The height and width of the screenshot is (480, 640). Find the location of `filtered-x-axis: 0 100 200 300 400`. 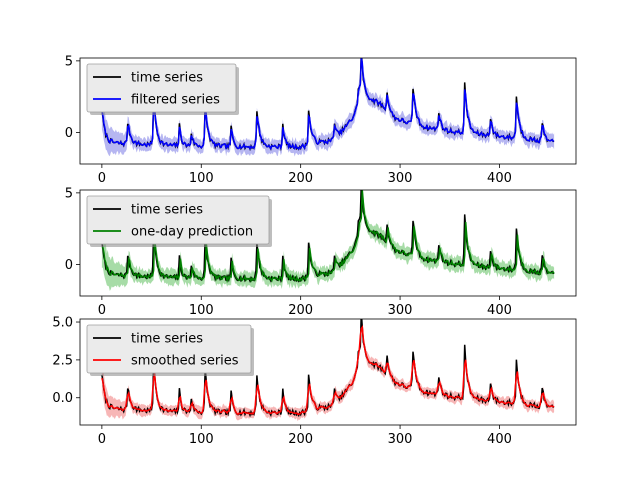

filtered-x-axis: 0 100 200 300 400 is located at coordinates (305, 175).